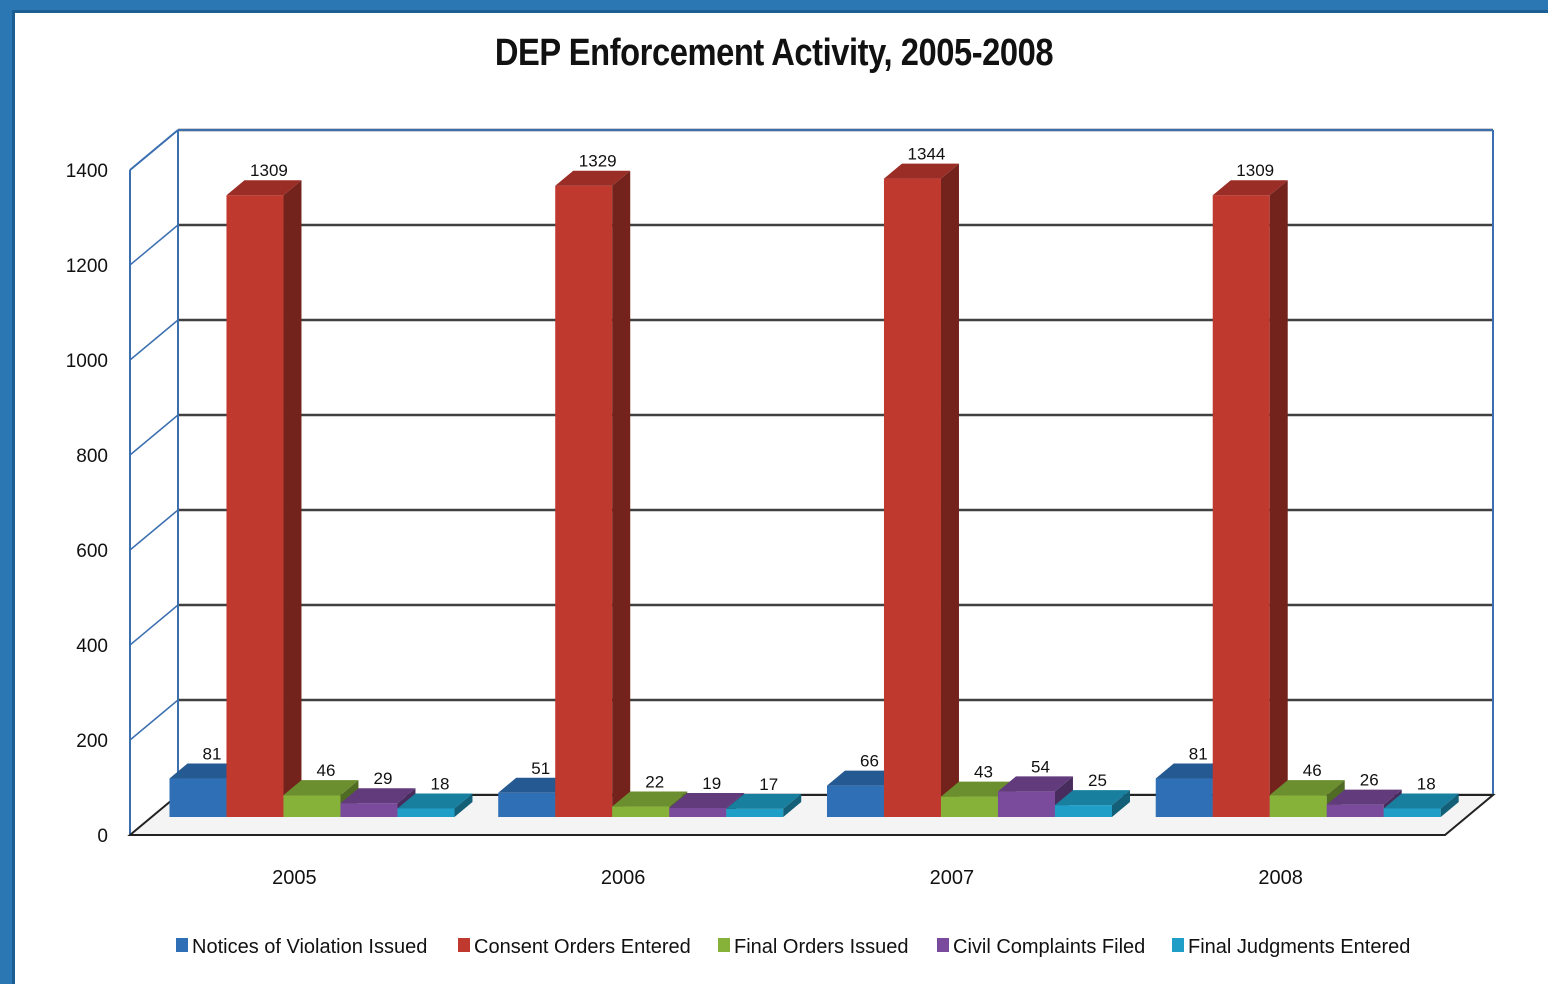 Image resolution: width=1548 pixels, height=984 pixels. I want to click on data-label: 19, so click(711, 783).